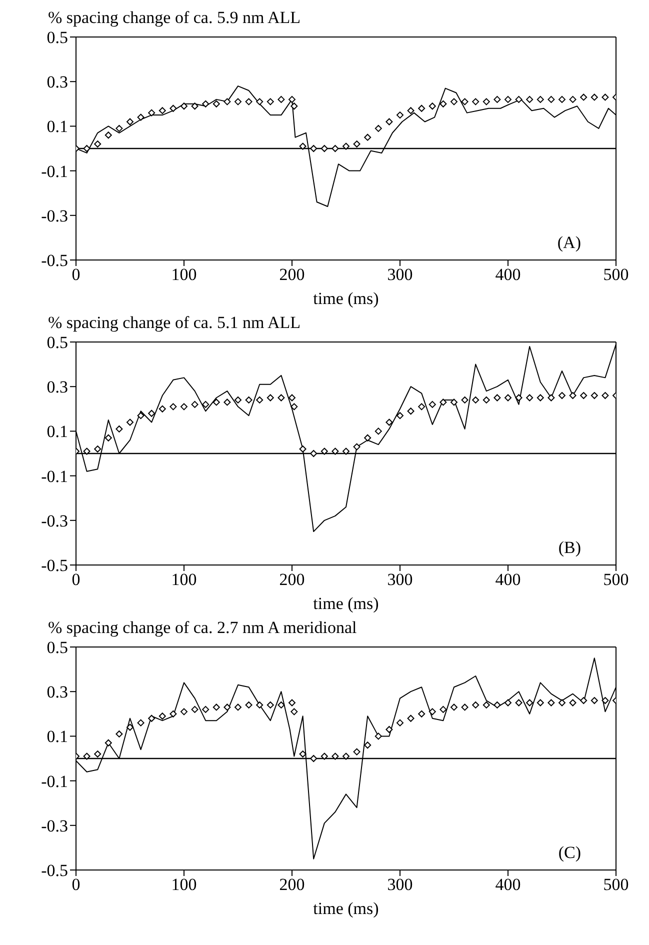  I want to click on chart-title: % spacing change of ca. 2.7 nm A meridional, so click(202, 628).